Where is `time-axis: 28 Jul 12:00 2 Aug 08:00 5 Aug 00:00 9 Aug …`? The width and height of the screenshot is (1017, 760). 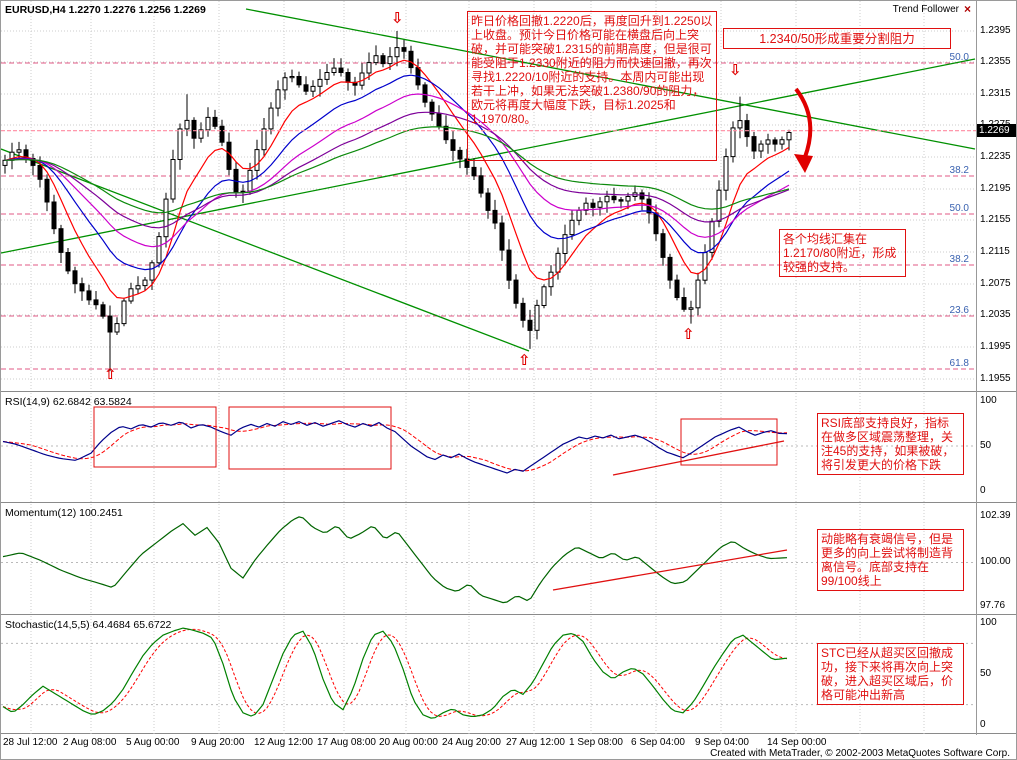
time-axis: 28 Jul 12:00 2 Aug 08:00 5 Aug 00:00 9 Aug … is located at coordinates (508, 743).